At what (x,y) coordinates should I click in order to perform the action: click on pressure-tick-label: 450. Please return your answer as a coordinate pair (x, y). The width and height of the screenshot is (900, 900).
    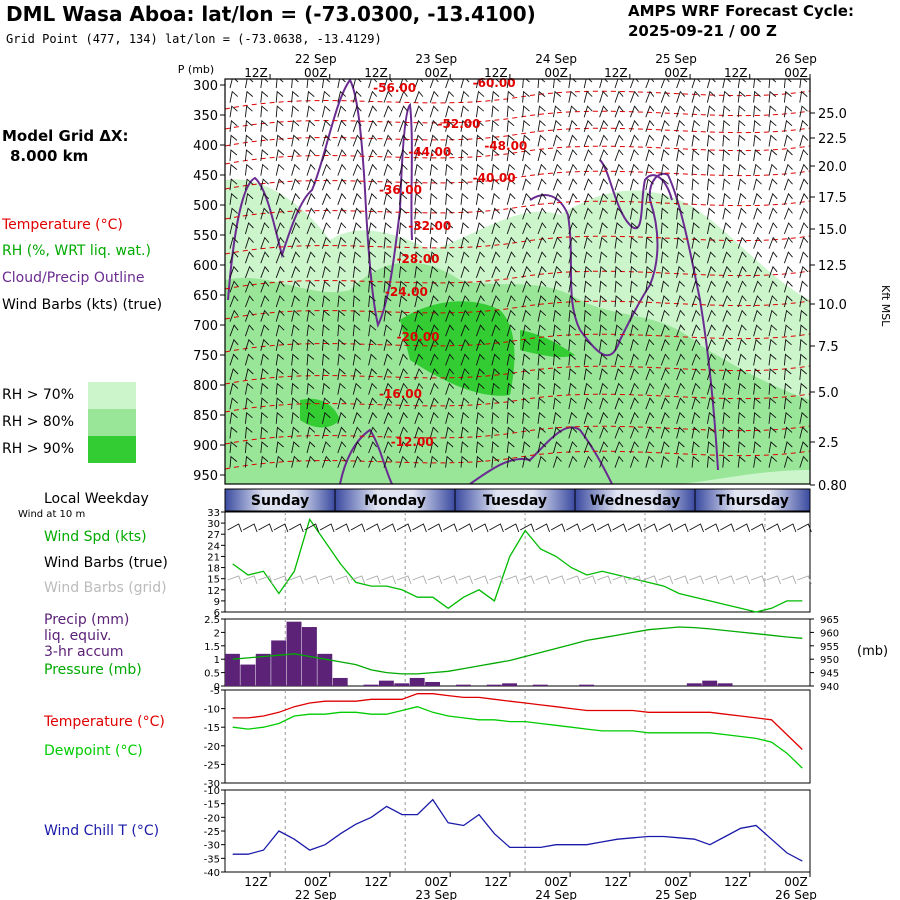
    Looking at the image, I should click on (205, 176).